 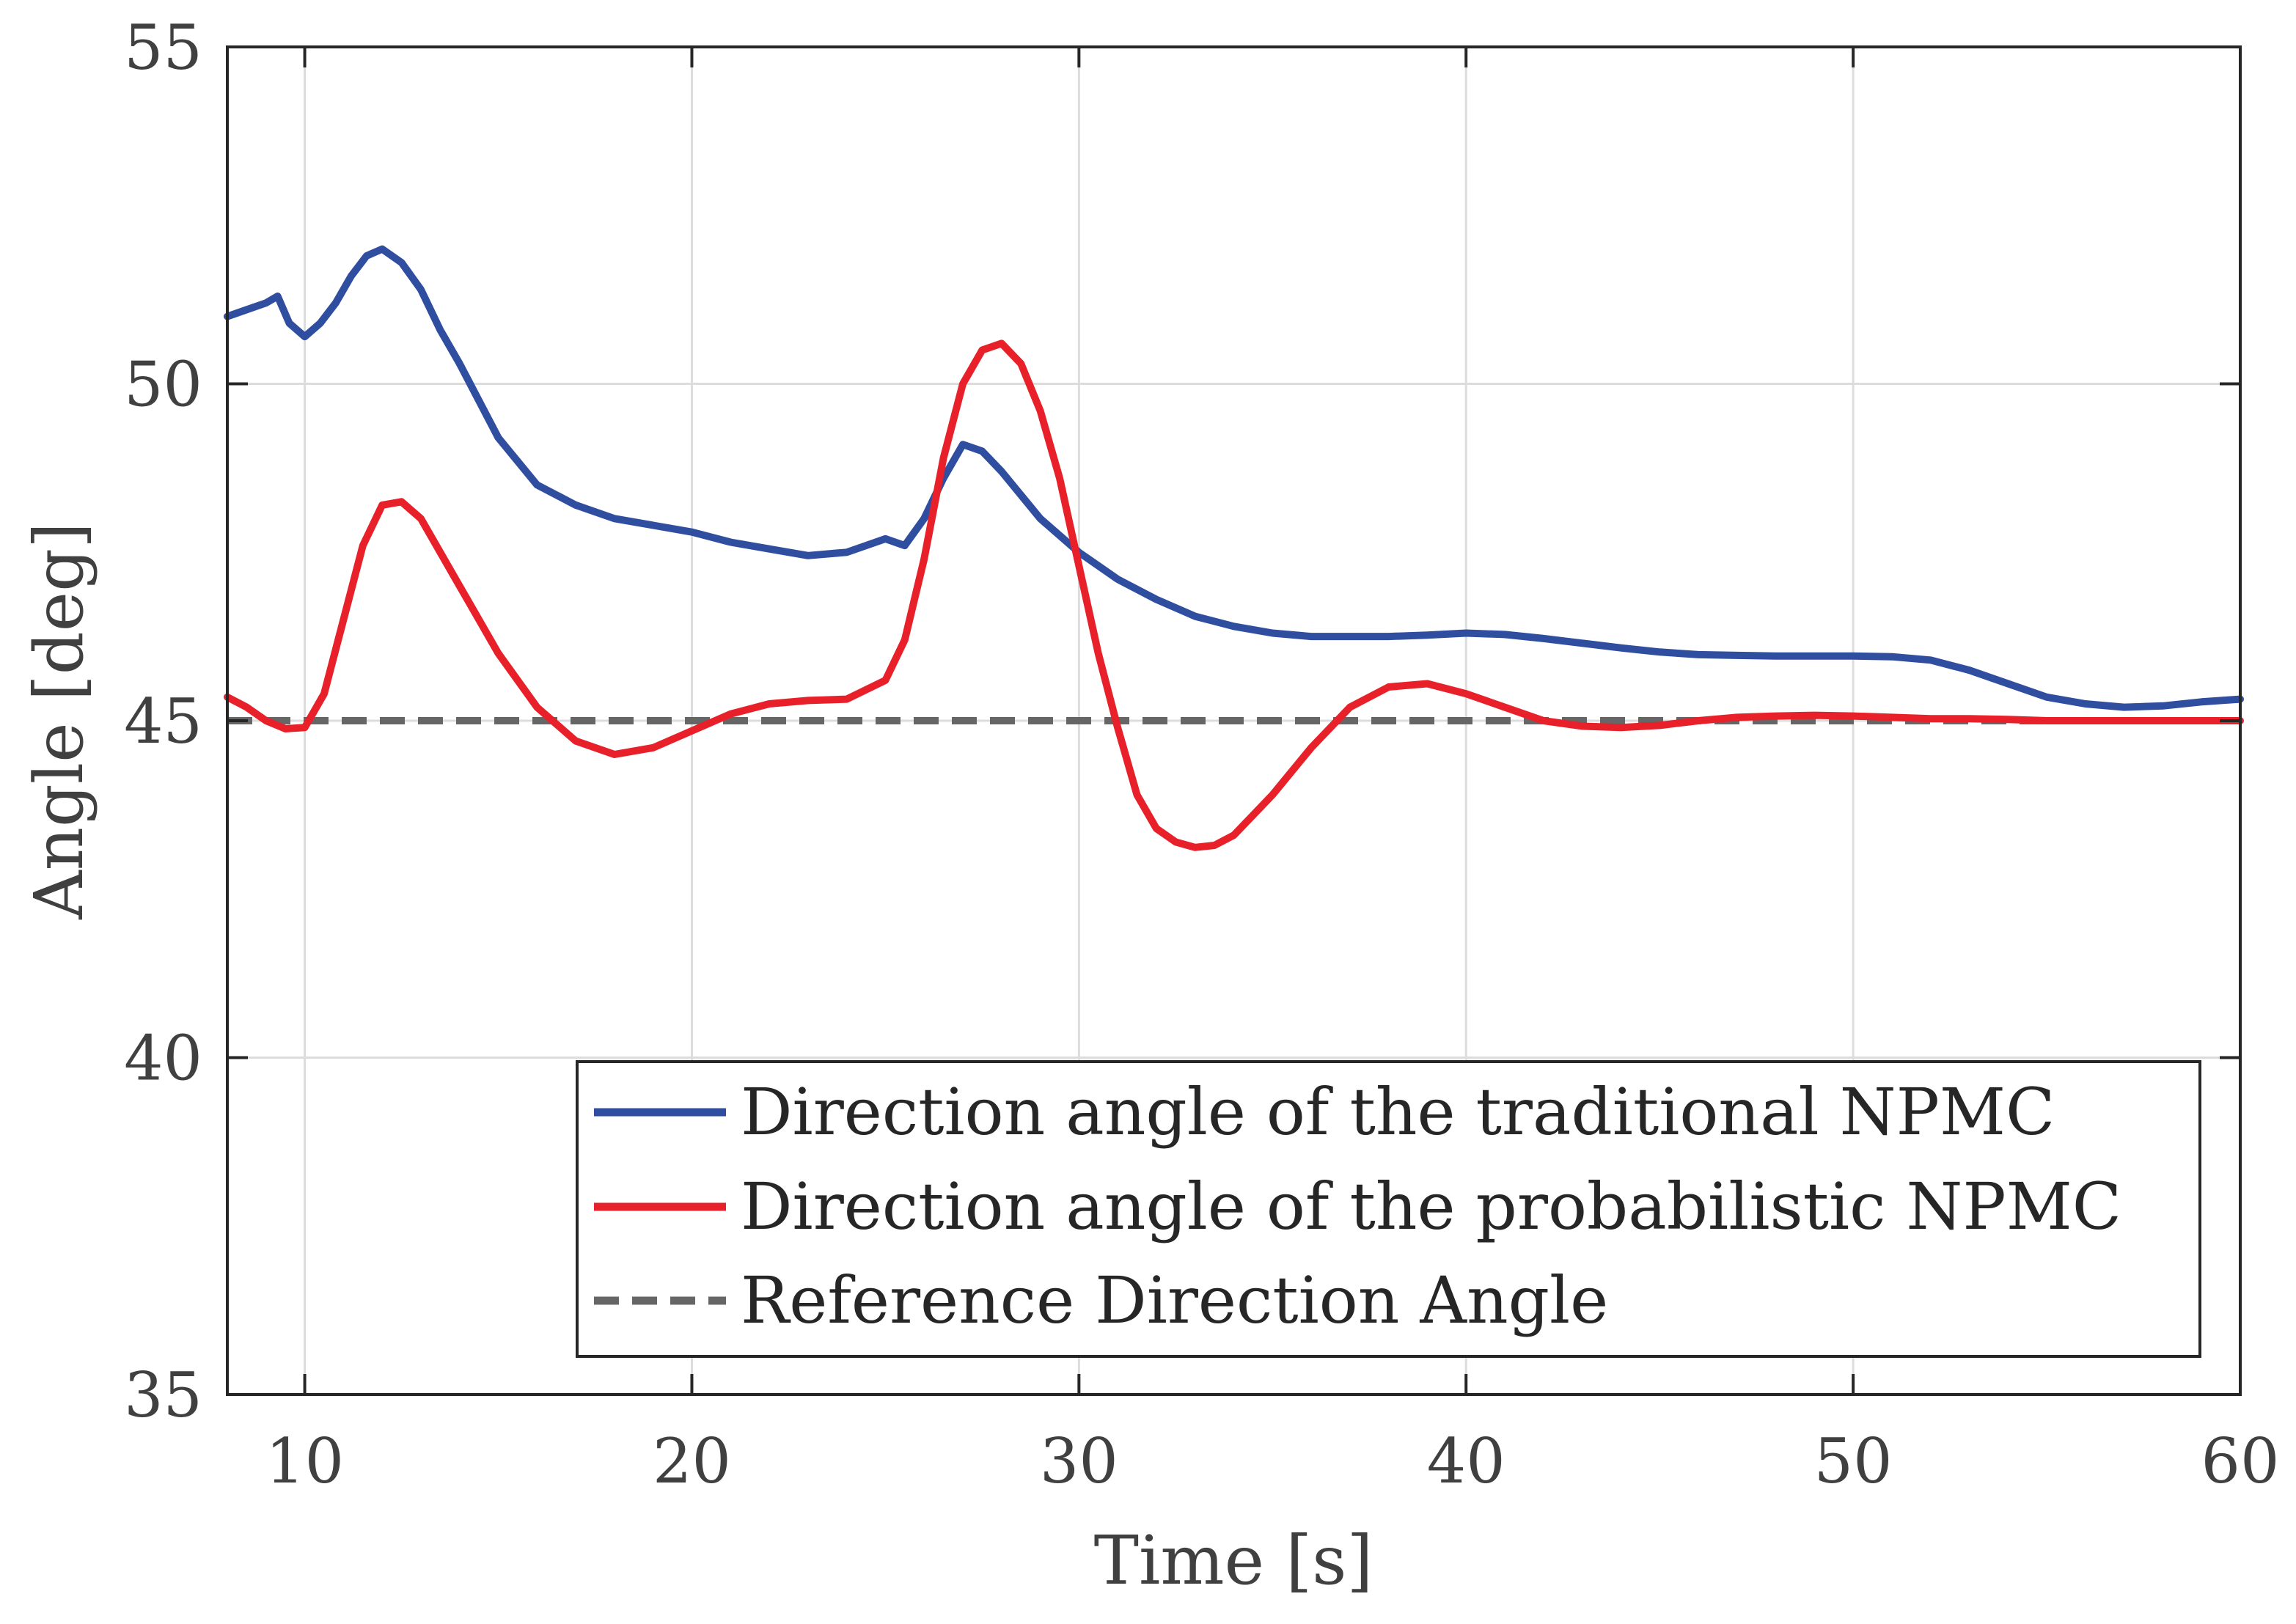 I want to click on legend-box, so click(x=1388, y=1209).